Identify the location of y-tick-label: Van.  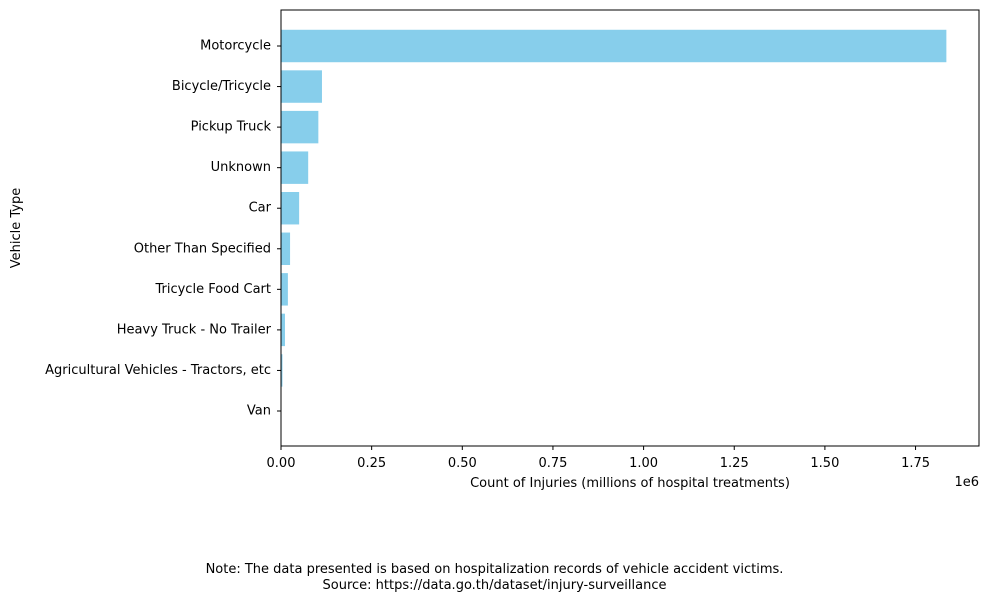
(259, 411).